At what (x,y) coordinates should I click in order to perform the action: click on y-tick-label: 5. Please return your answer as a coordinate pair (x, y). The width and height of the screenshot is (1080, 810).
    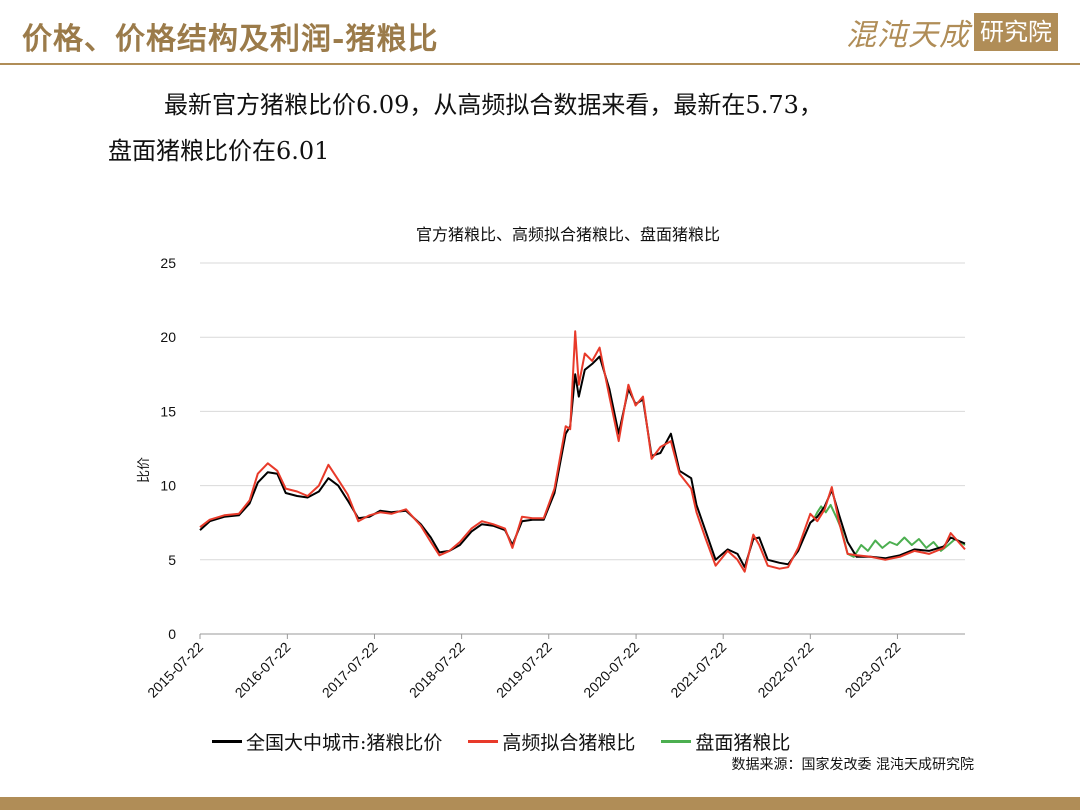
    Looking at the image, I should click on (172, 560).